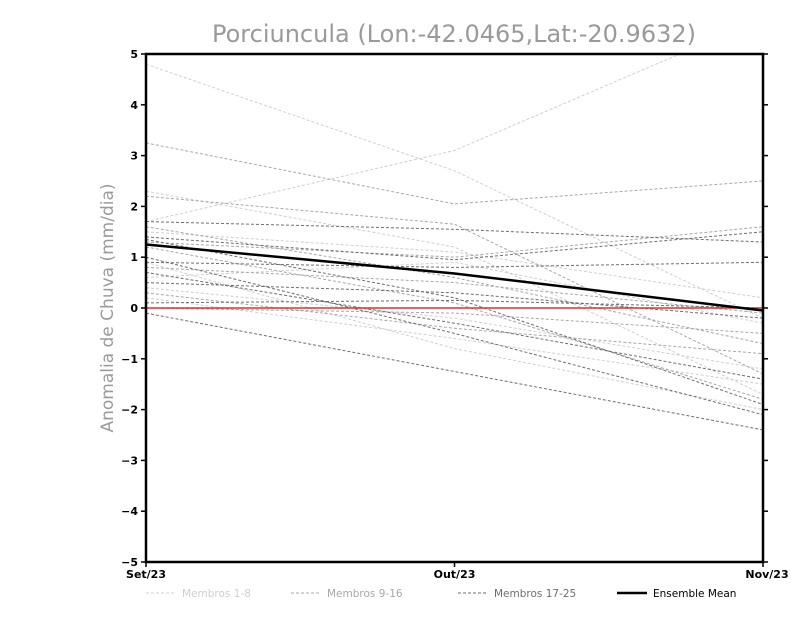  What do you see at coordinates (129, 410) in the screenshot?
I see `y-tick-label: −2` at bounding box center [129, 410].